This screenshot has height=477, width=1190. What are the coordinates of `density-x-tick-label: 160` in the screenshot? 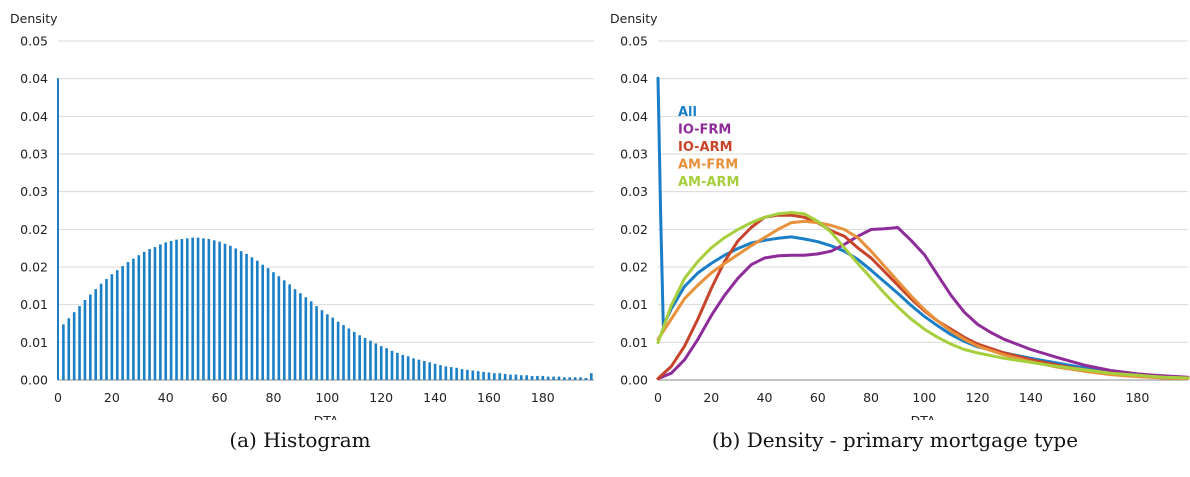 It's located at (1084, 397).